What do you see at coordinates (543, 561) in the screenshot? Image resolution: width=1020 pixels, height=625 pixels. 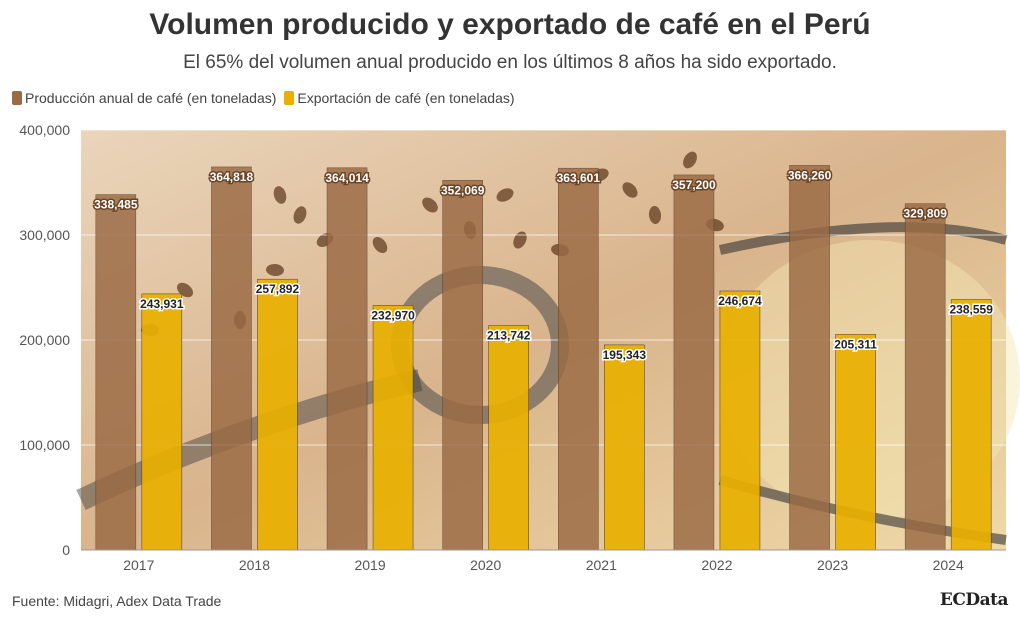 I see `x-axis: 2017 2018 2019 2020 2021 2022 2023 2024` at bounding box center [543, 561].